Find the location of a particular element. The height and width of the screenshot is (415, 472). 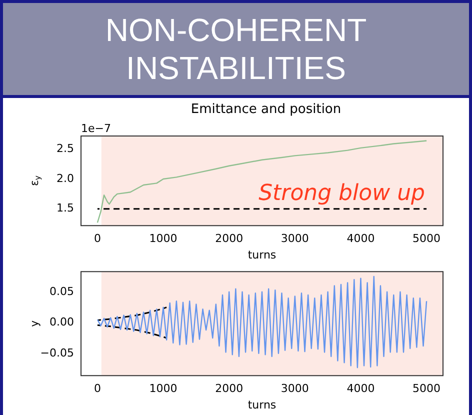

chart-subtitle: Emittance and position is located at coordinates (266, 110).